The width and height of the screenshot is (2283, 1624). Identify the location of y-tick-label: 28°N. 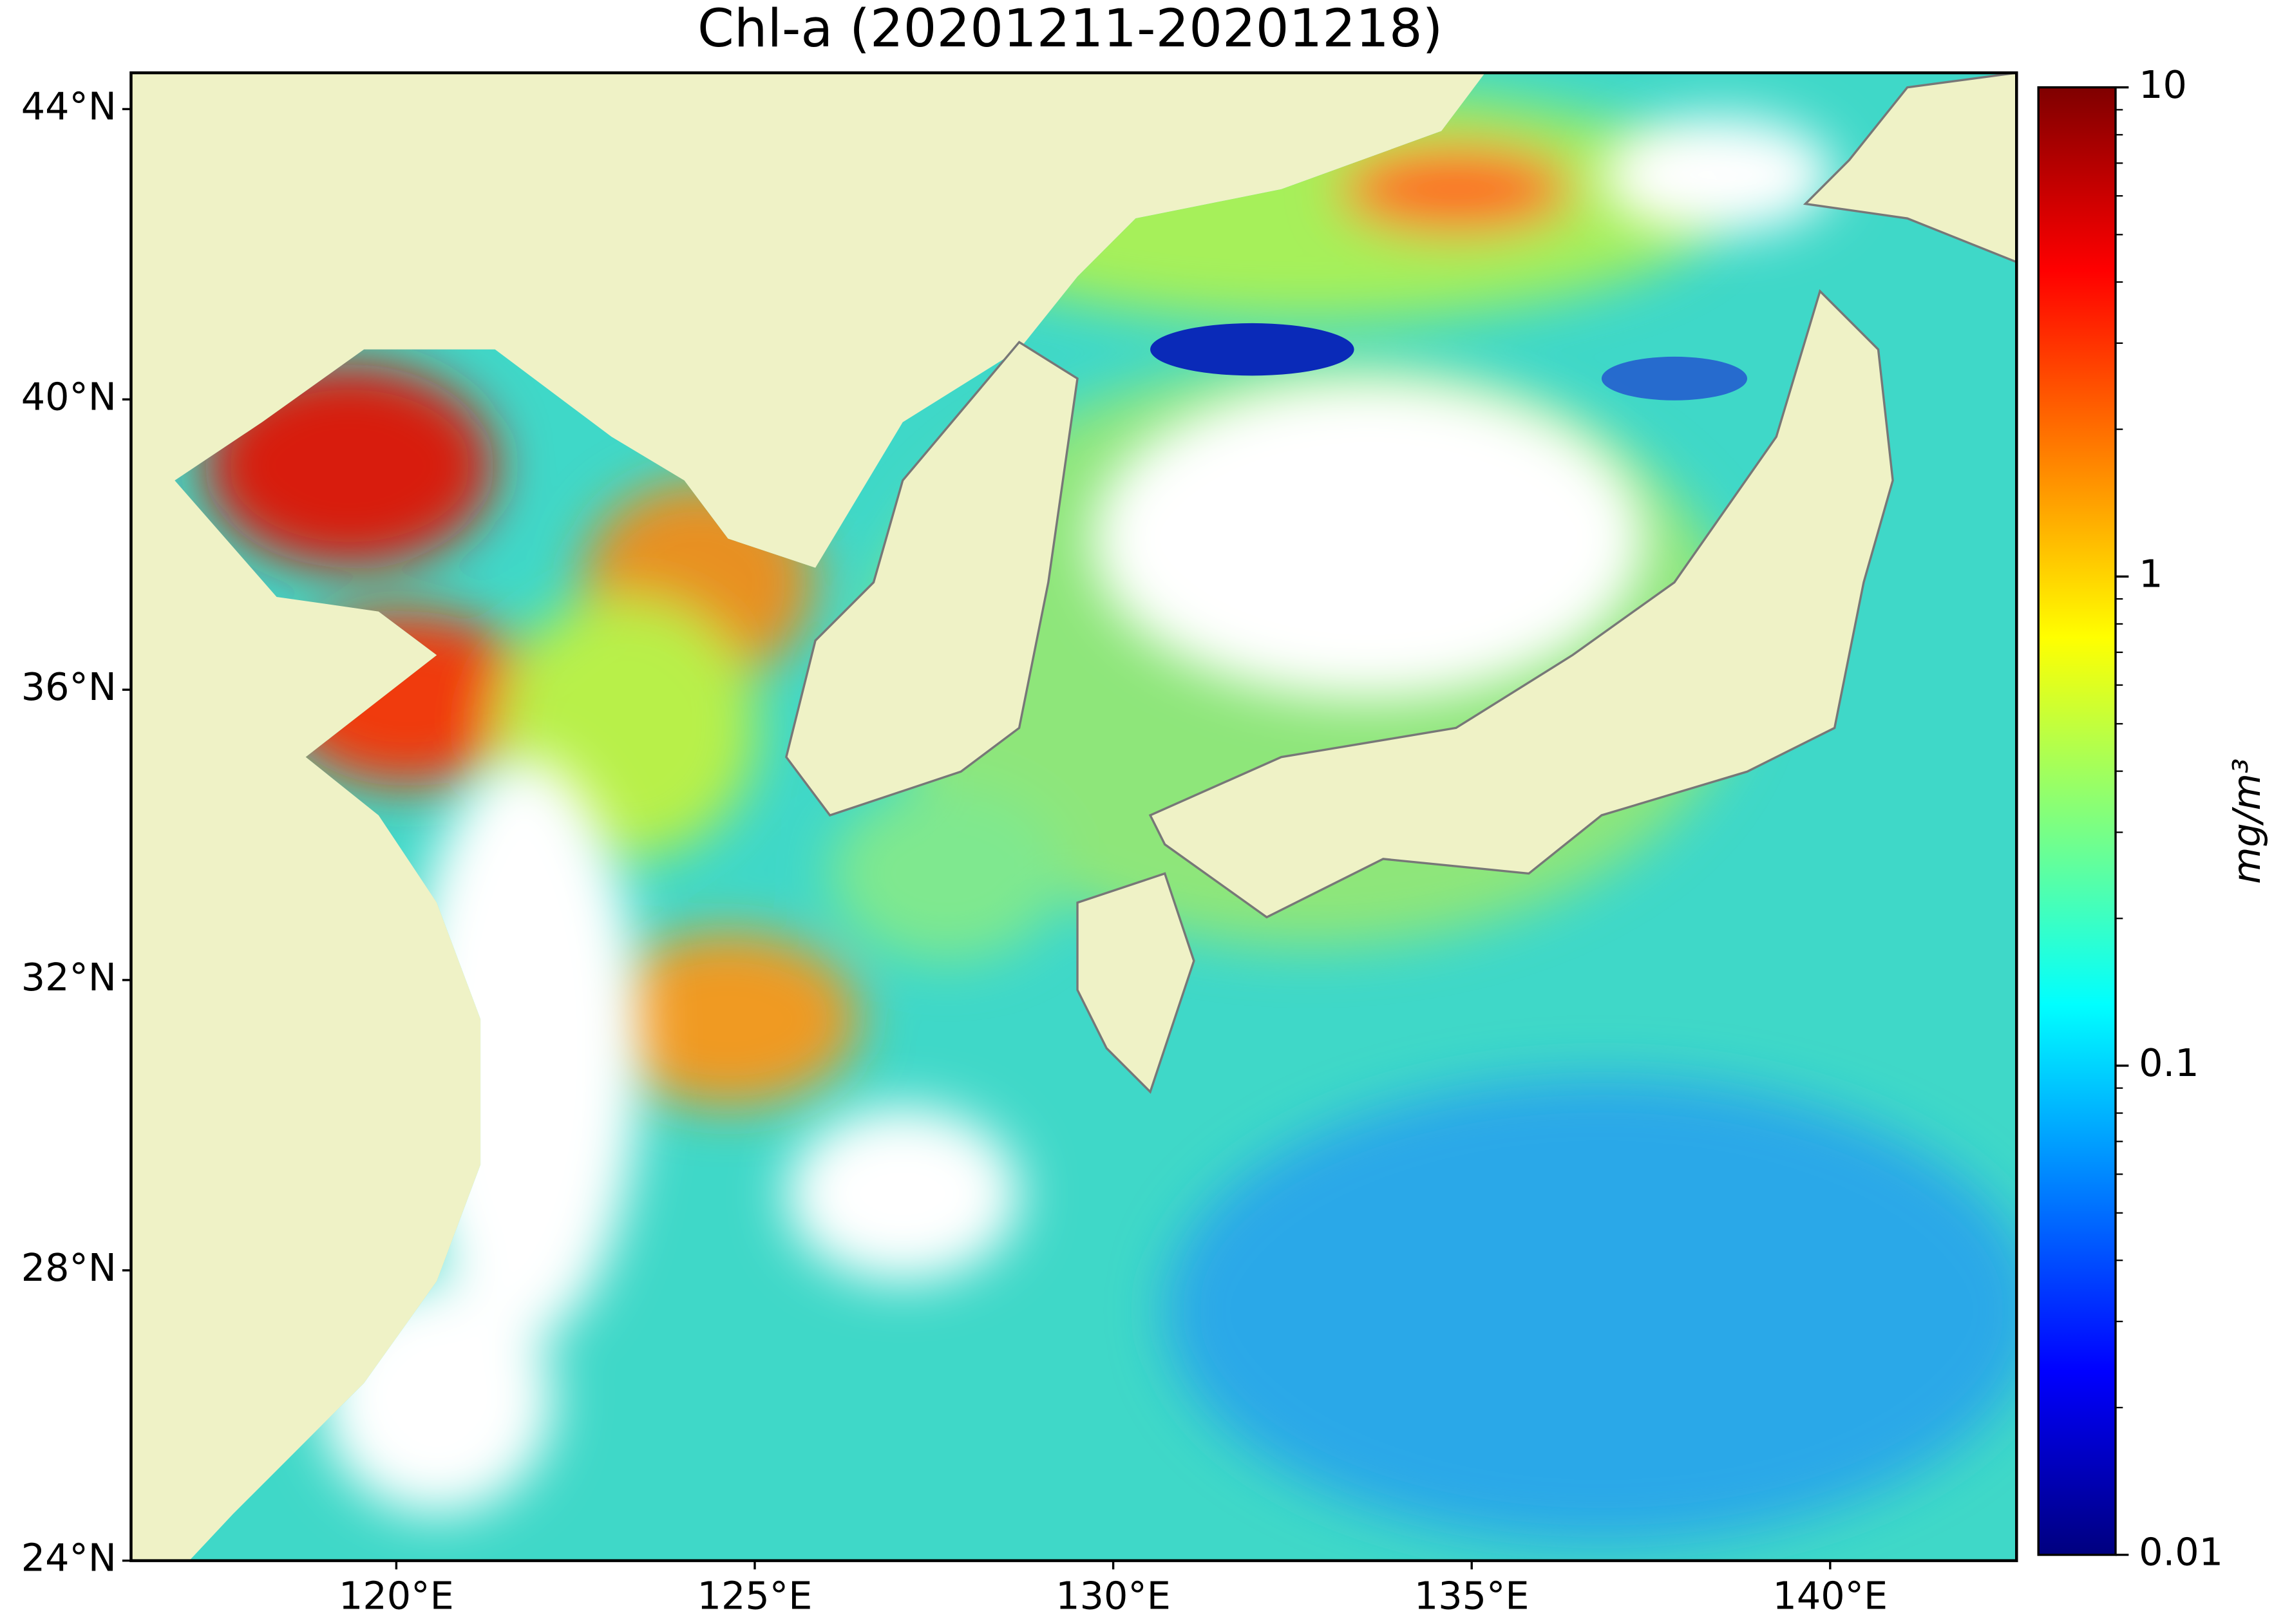
(69, 1267).